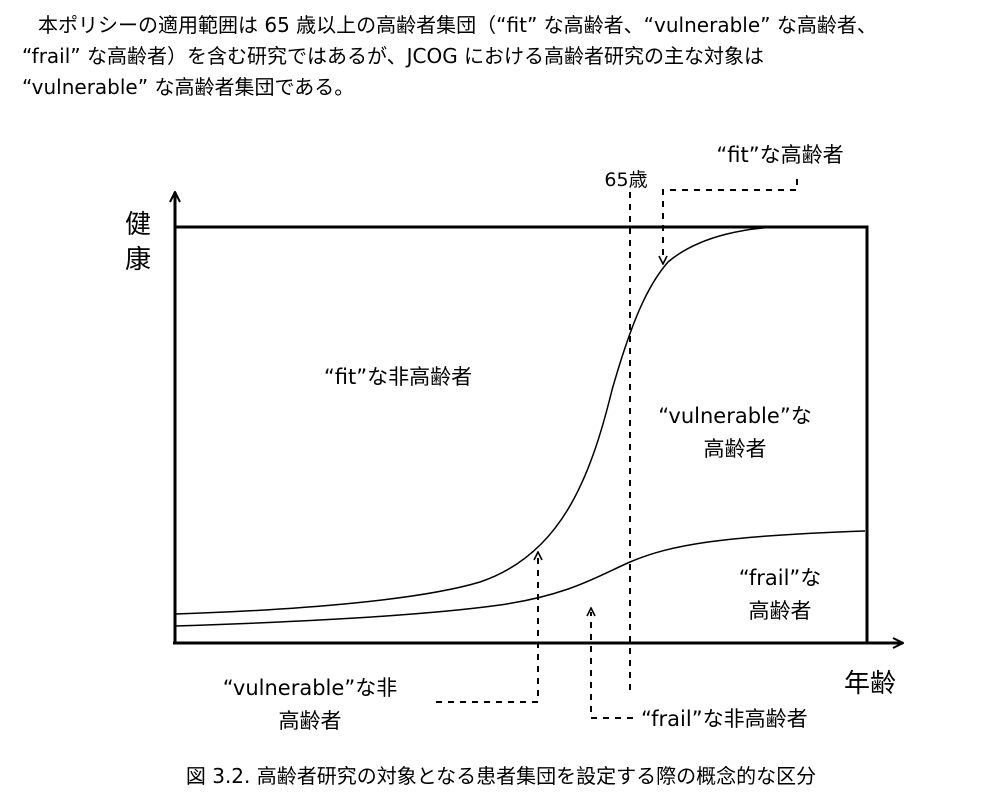  What do you see at coordinates (870, 684) in the screenshot?
I see `x-axis-label: 年齢` at bounding box center [870, 684].